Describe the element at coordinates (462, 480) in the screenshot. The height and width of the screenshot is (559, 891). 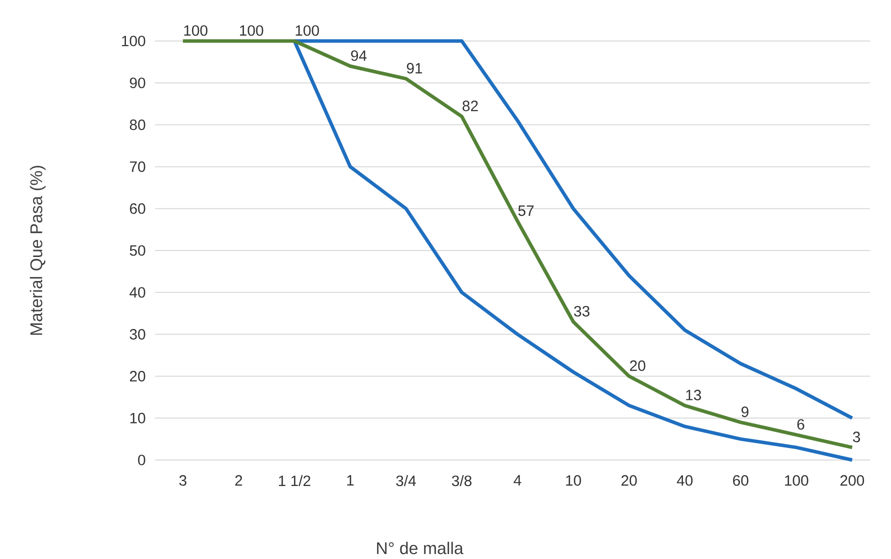
I see `x-tick-label: 3/8` at that location.